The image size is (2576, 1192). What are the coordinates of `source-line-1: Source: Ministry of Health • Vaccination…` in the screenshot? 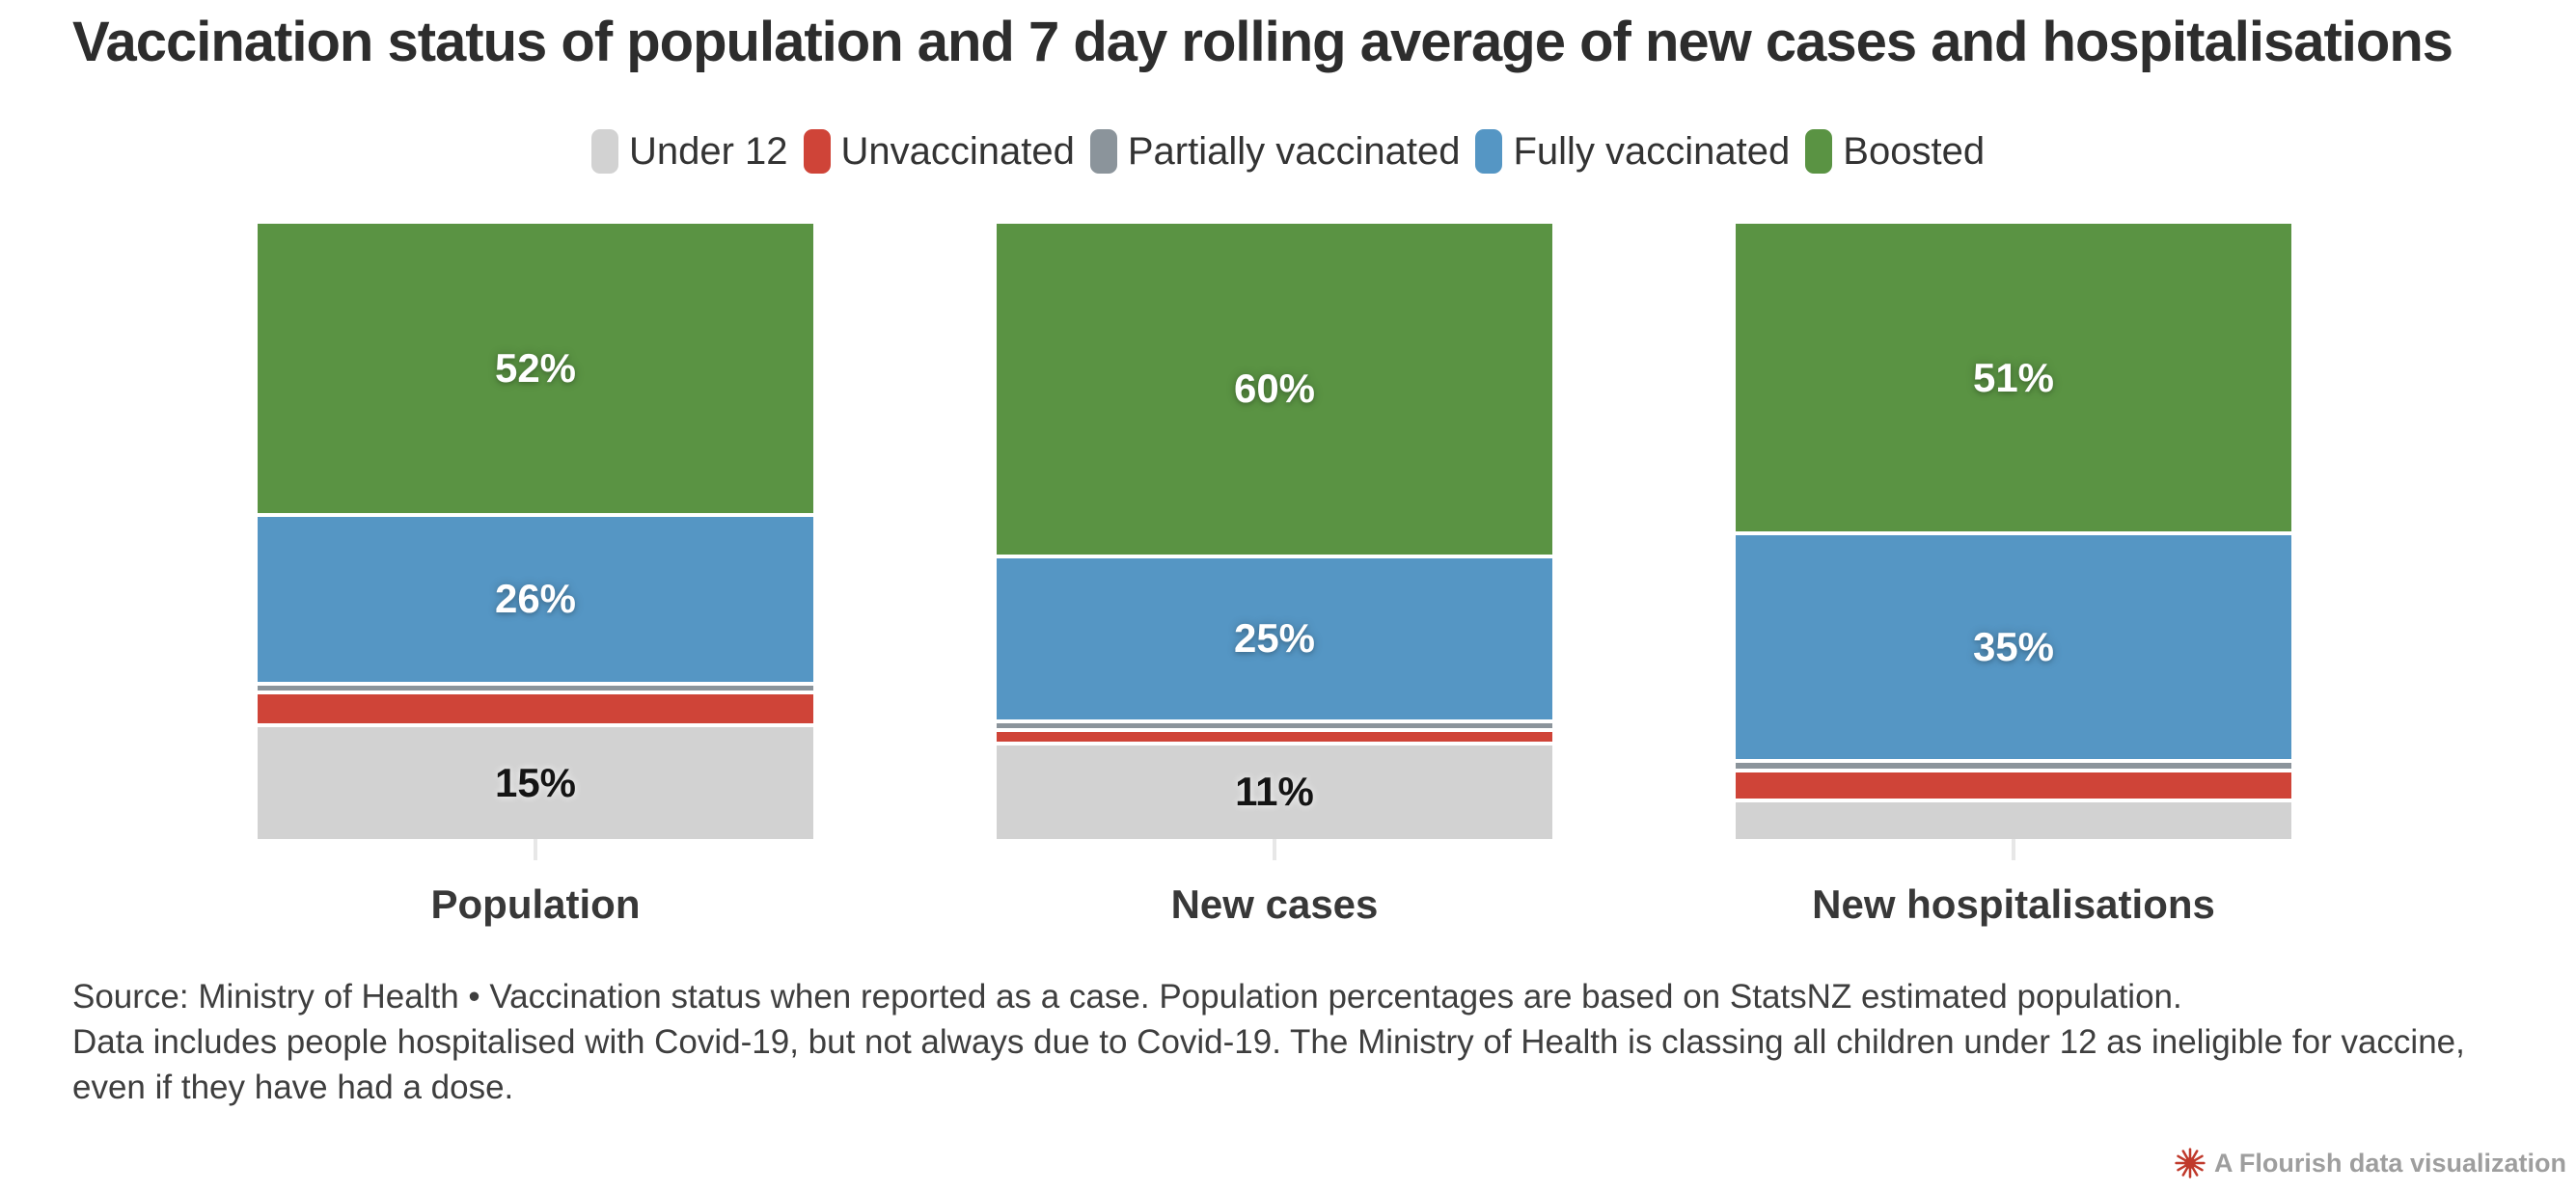 It's located at (1127, 997).